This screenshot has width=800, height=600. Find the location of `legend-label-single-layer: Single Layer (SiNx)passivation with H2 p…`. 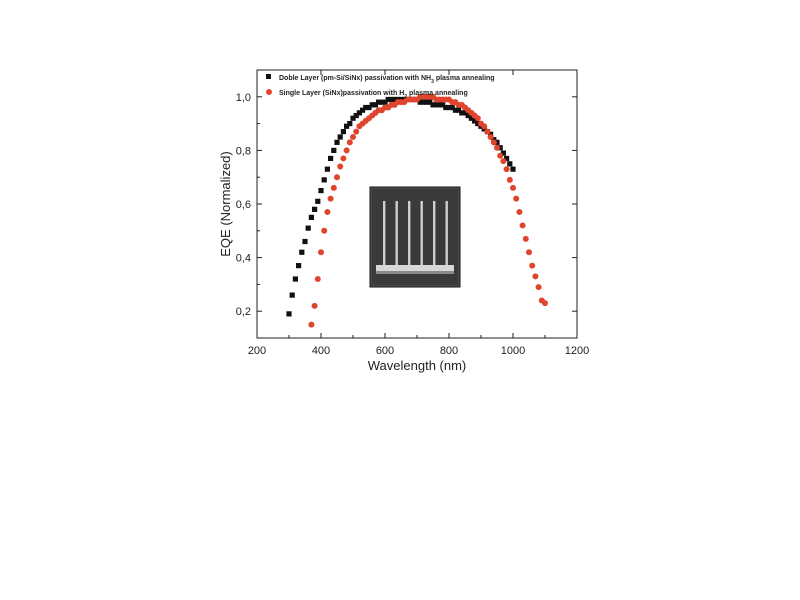

legend-label-single-layer: Single Layer (SiNx)passivation with H2 p… is located at coordinates (373, 95).